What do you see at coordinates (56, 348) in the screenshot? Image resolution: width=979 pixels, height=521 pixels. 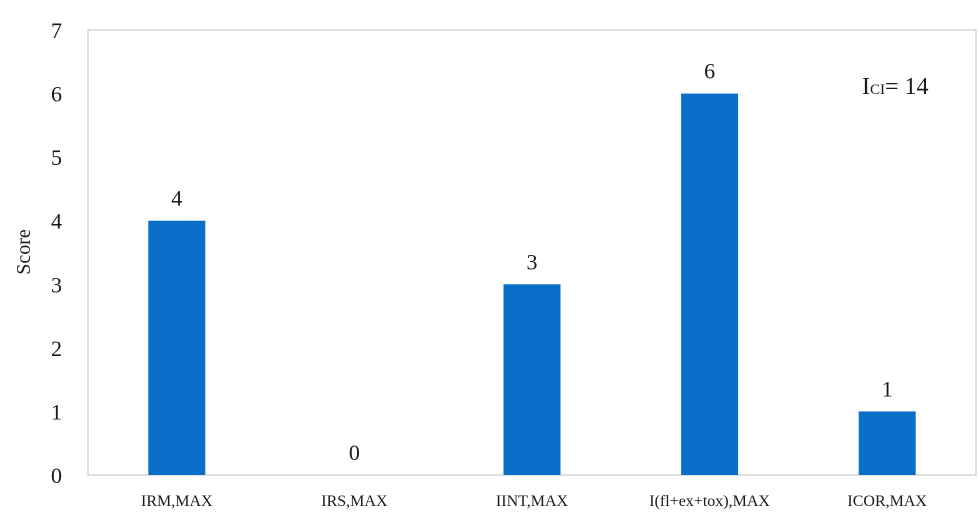 I see `y-tick-label: 2` at bounding box center [56, 348].